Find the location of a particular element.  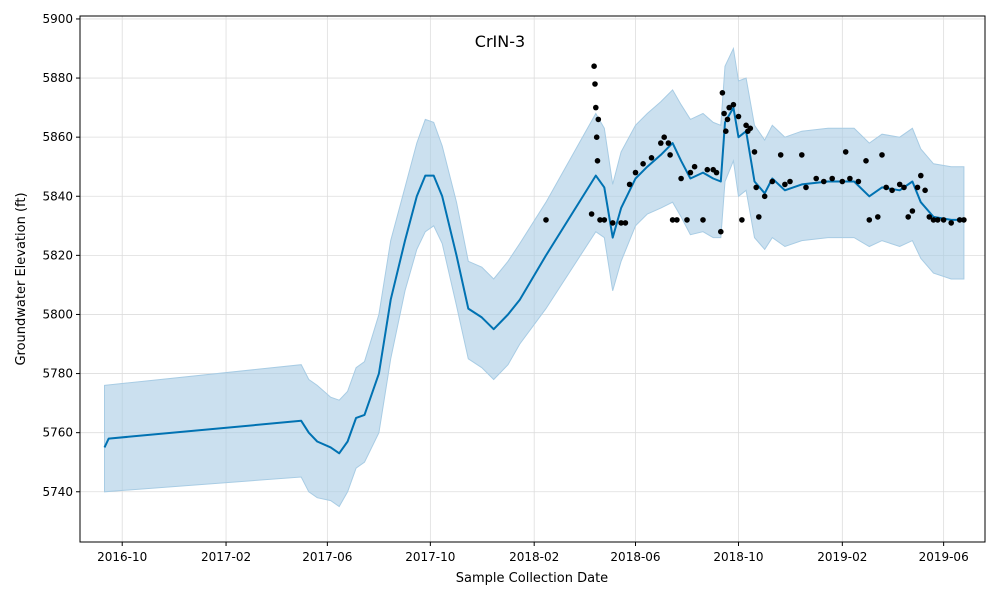

x-tick-label: 2018-10 is located at coordinates (738, 557).